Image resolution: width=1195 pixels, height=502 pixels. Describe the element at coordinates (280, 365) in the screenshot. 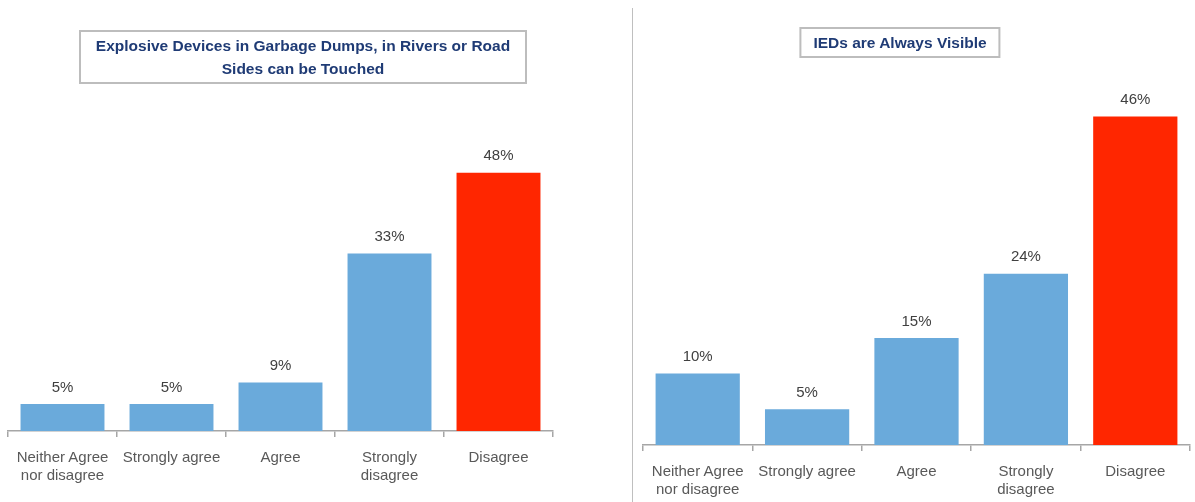

I see `data-label: 9%` at that location.